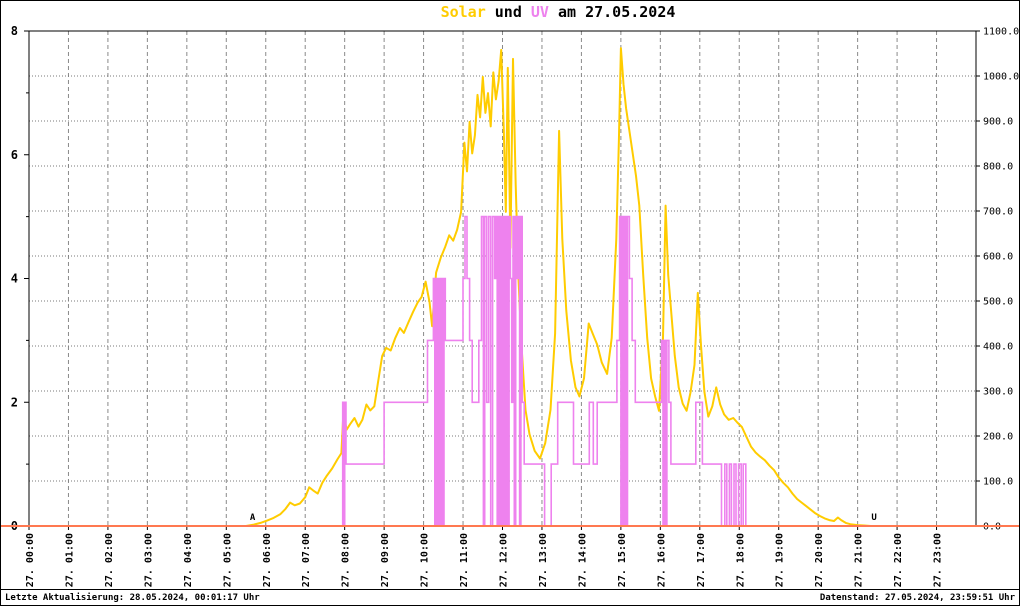 This screenshot has height=606, width=1020. What do you see at coordinates (998, 167) in the screenshot?
I see `y-right-tick-label: 800.0` at bounding box center [998, 167].